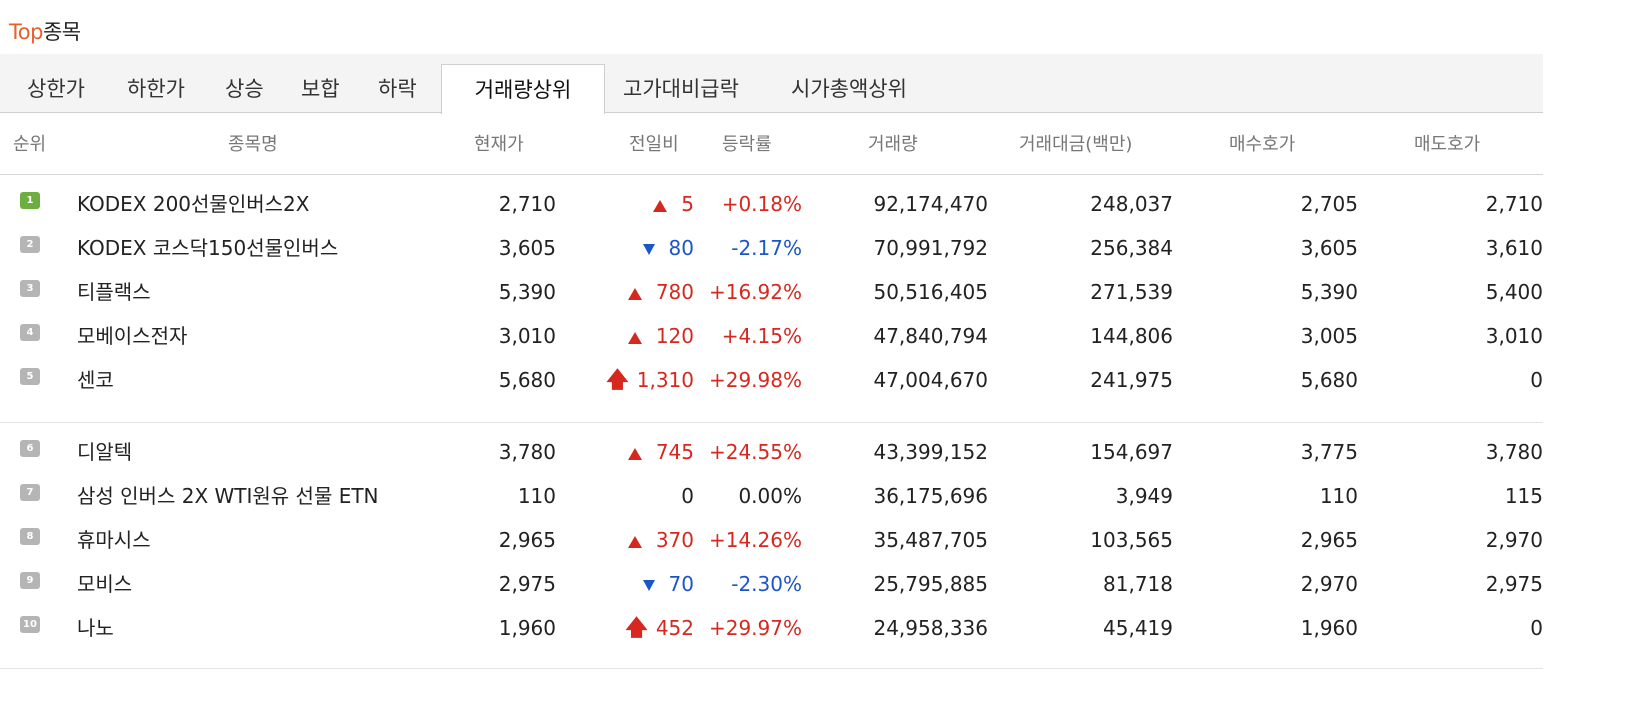 This screenshot has width=1646, height=718. Describe the element at coordinates (1514, 540) in the screenshot. I see `ask-price: 2,970` at that location.